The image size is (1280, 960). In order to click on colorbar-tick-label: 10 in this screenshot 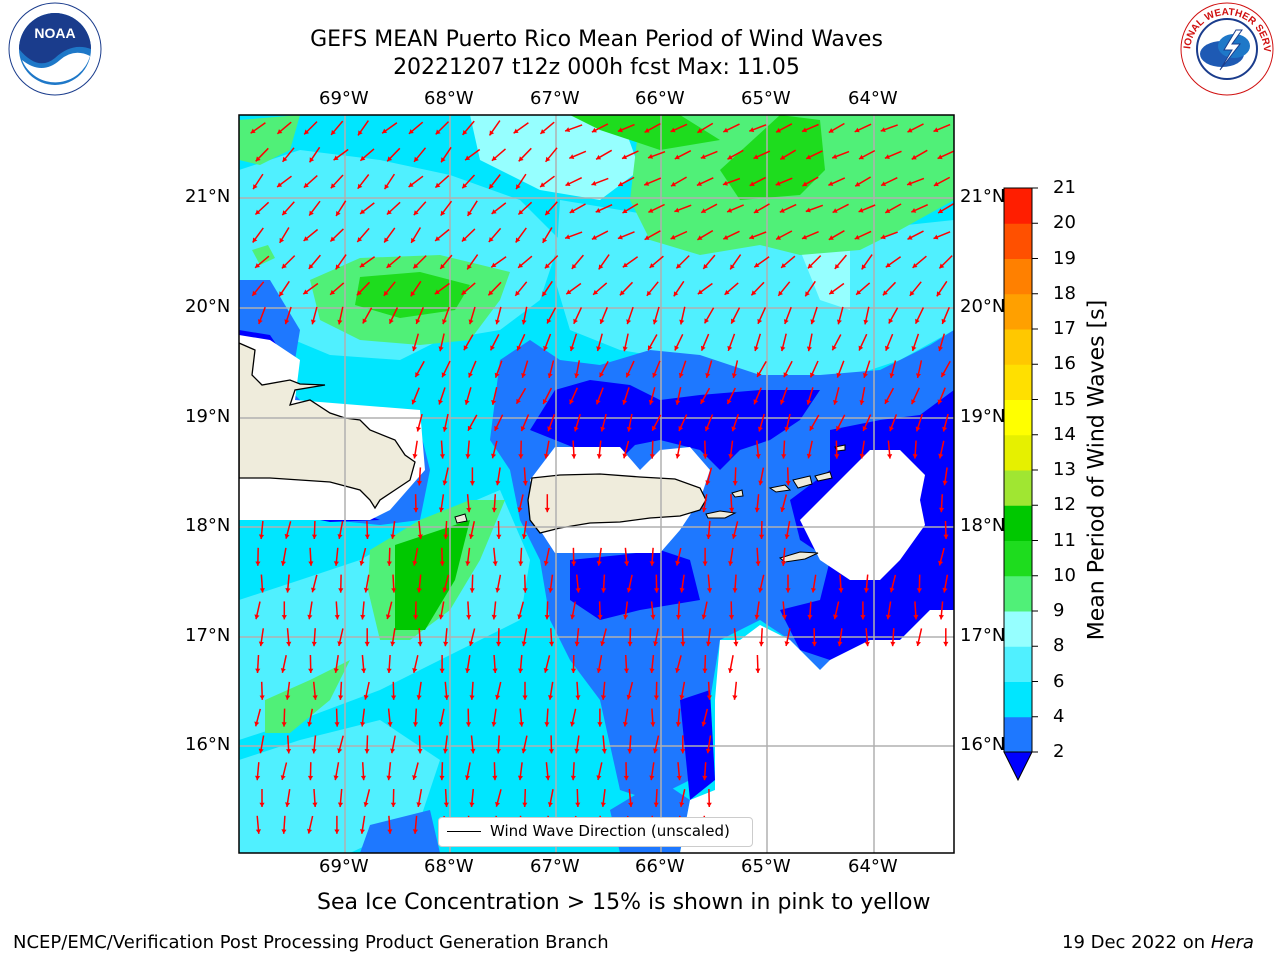, I will do `click(1064, 575)`.